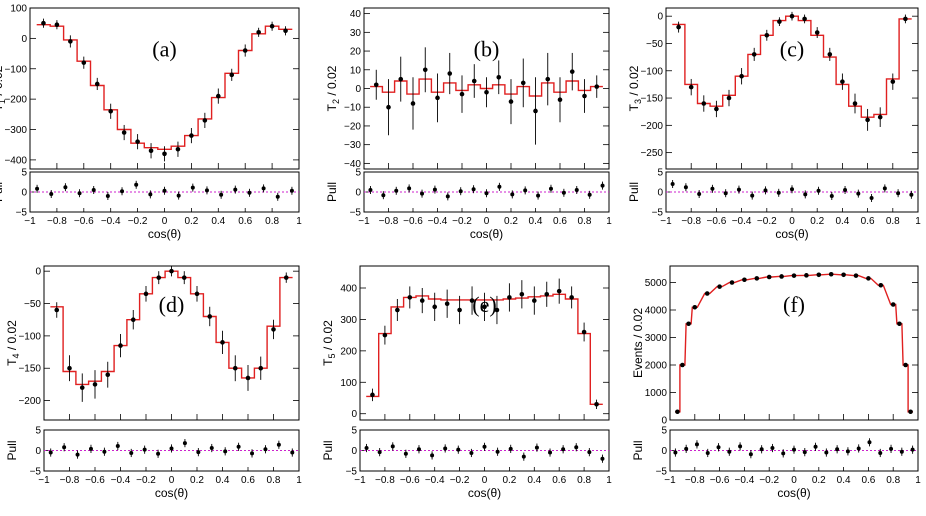 The height and width of the screenshot is (516, 926). Describe the element at coordinates (656, 366) in the screenshot. I see `y-tick-label: 2000` at that location.